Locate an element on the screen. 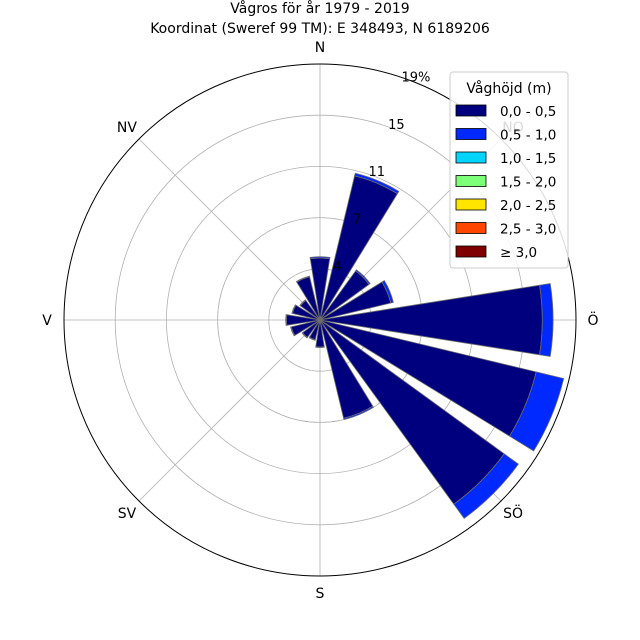  legend-label-4: 2,0 - 2,5 is located at coordinates (528, 206).